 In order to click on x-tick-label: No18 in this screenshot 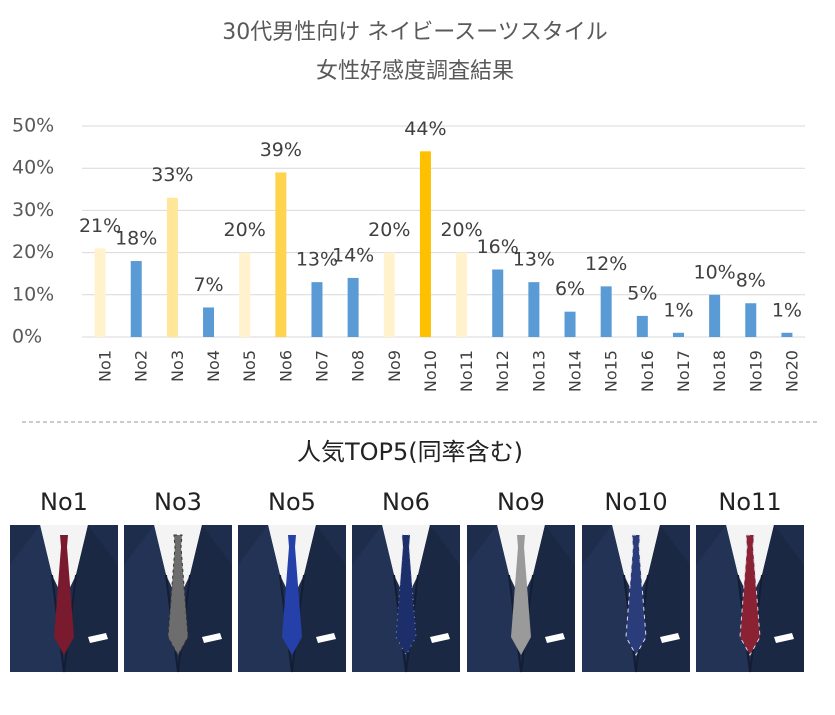, I will do `click(719, 371)`.